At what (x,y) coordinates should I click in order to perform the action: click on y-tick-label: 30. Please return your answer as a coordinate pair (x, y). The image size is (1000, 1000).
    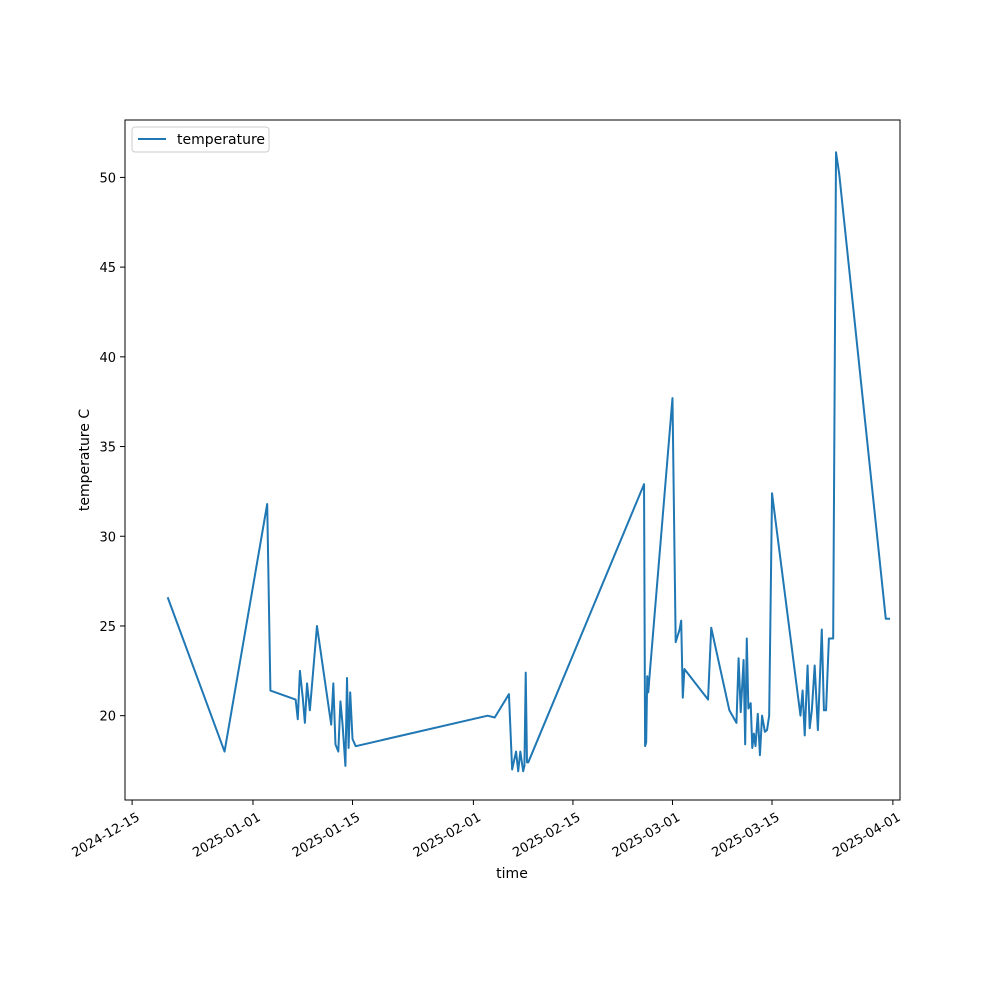
    Looking at the image, I should click on (107, 537).